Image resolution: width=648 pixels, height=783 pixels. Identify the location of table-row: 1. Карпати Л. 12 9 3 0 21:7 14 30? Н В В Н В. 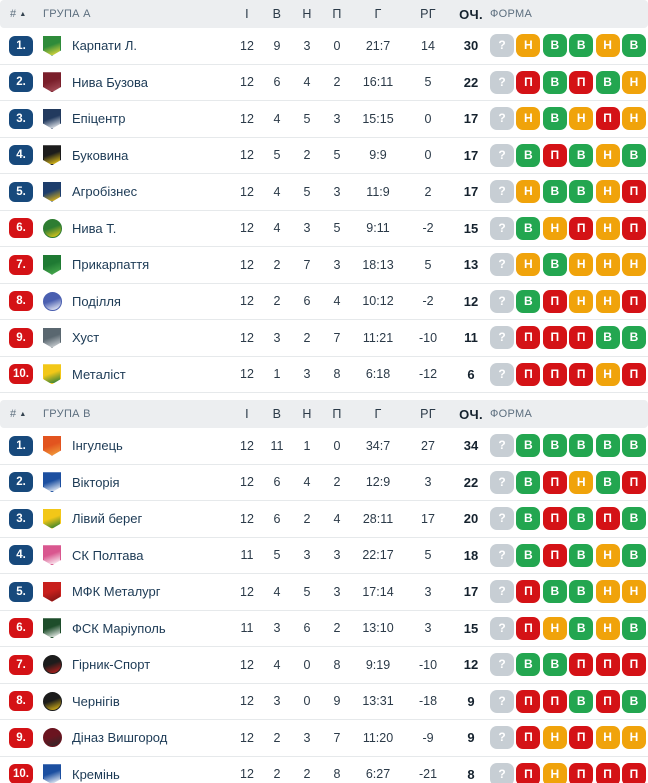
(324, 46).